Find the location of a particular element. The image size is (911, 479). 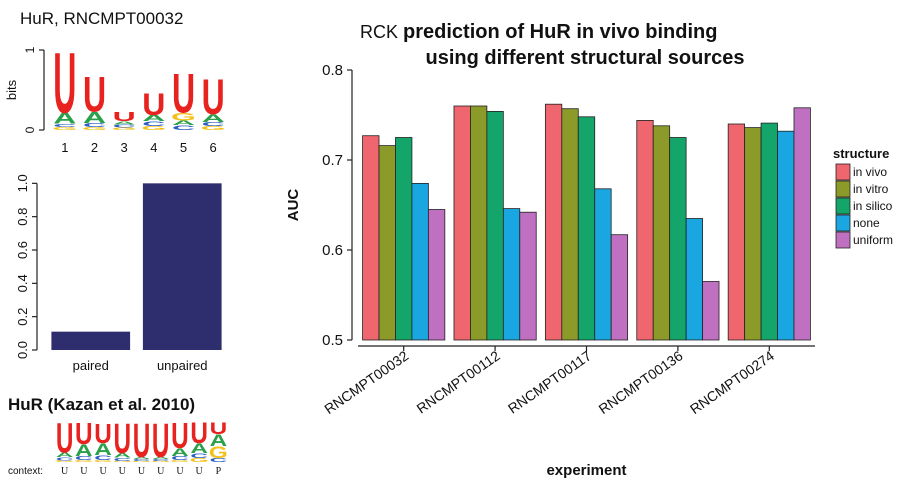

context-tick-label: P is located at coordinates (219, 471).